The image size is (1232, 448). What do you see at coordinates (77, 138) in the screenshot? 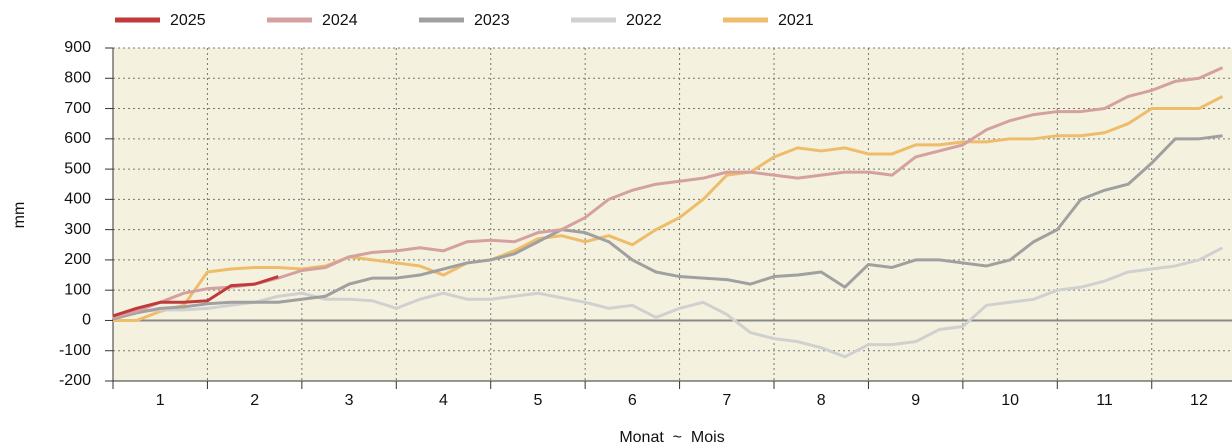
I see `y-tick-label: 600` at bounding box center [77, 138].